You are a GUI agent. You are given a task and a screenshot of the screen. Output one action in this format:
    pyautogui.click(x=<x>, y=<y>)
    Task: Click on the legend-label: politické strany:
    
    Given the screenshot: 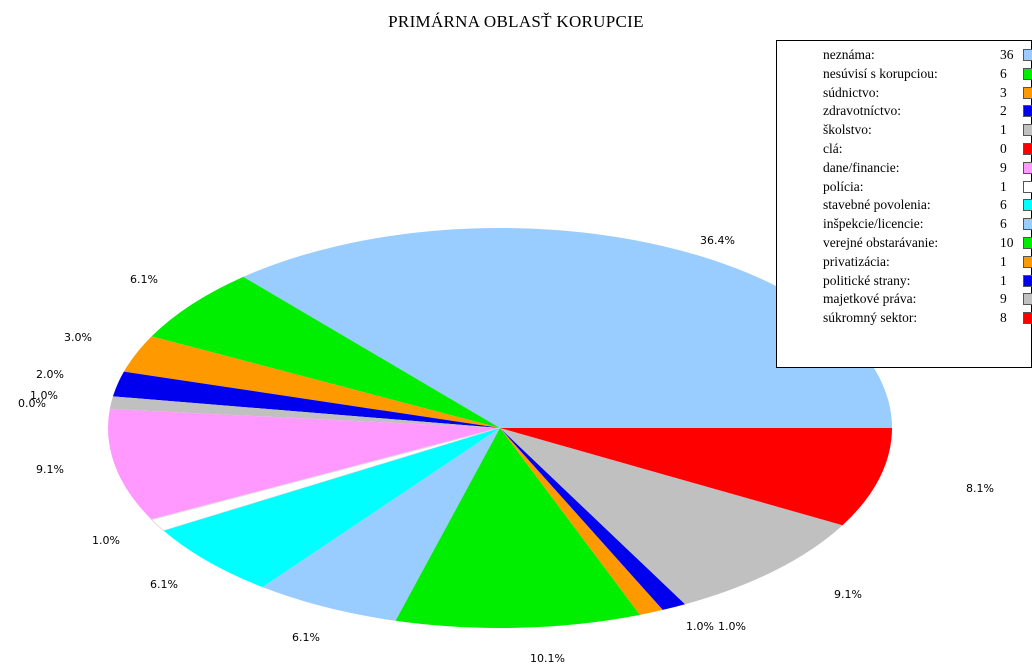 What is the action you would take?
    pyautogui.click(x=867, y=280)
    